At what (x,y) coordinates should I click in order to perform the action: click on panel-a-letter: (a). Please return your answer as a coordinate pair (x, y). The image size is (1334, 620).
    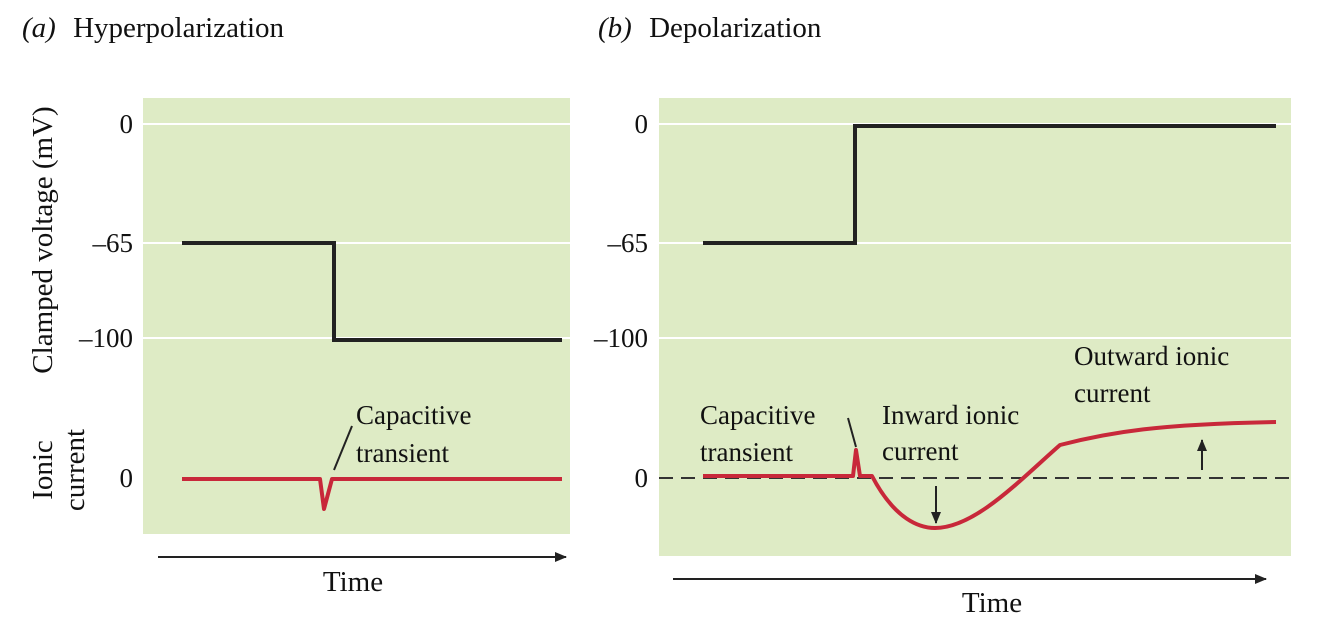
    Looking at the image, I should click on (39, 28).